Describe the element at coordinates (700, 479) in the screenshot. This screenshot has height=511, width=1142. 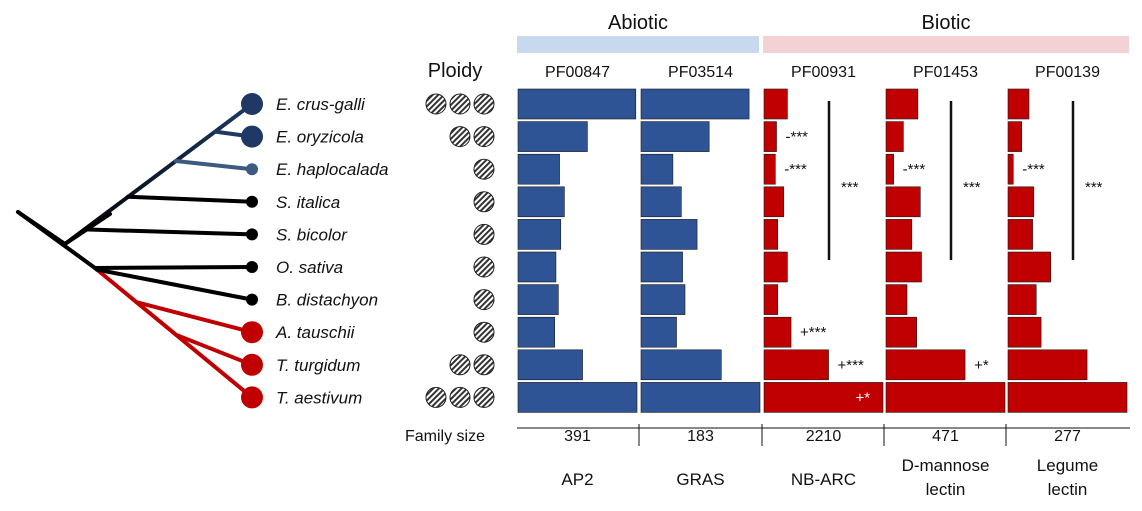
I see `family-name-label: GRAS` at that location.